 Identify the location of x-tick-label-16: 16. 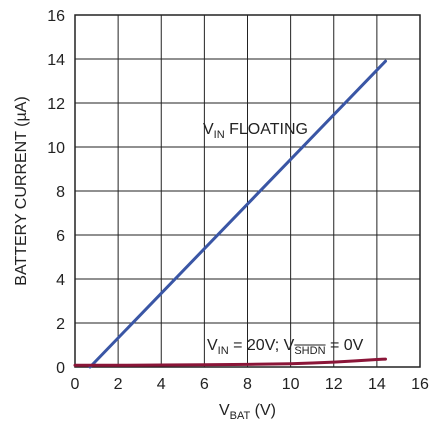
(420, 384).